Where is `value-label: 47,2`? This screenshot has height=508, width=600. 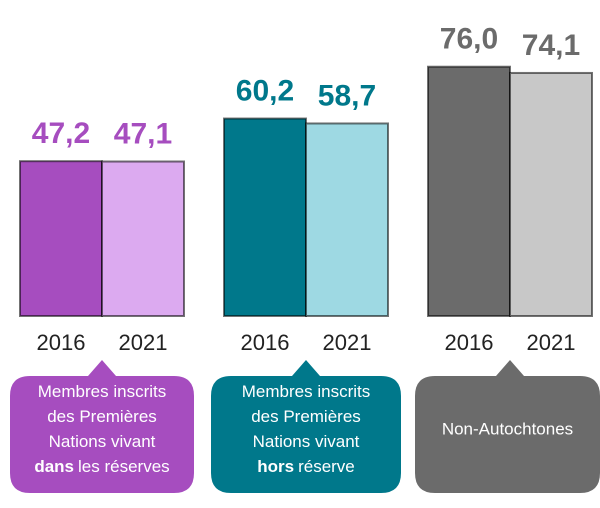
value-label: 47,2 is located at coordinates (61, 133).